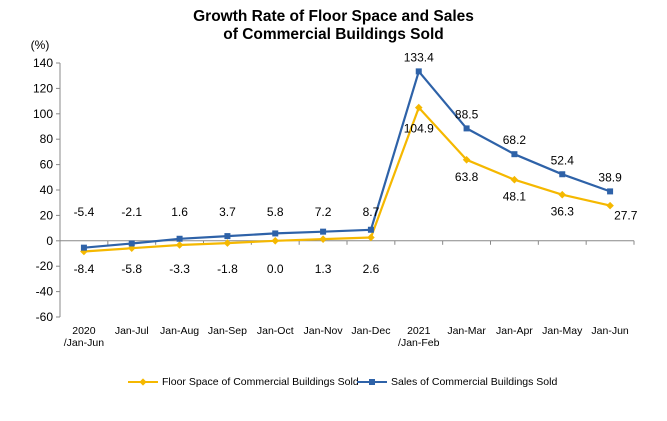 Image resolution: width=667 pixels, height=421 pixels. What do you see at coordinates (47, 215) in the screenshot?
I see `y-tick-label: 20` at bounding box center [47, 215].